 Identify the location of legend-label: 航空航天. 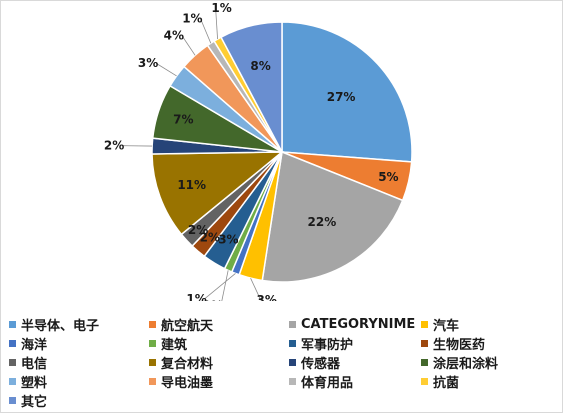
(187, 326).